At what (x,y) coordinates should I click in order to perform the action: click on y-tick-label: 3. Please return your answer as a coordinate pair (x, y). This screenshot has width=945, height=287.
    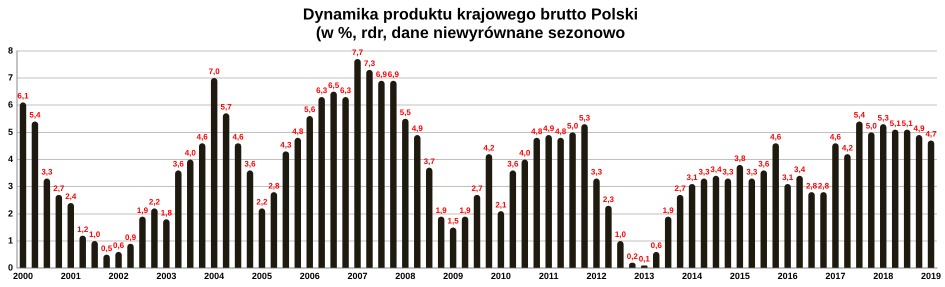
    Looking at the image, I should click on (11, 186).